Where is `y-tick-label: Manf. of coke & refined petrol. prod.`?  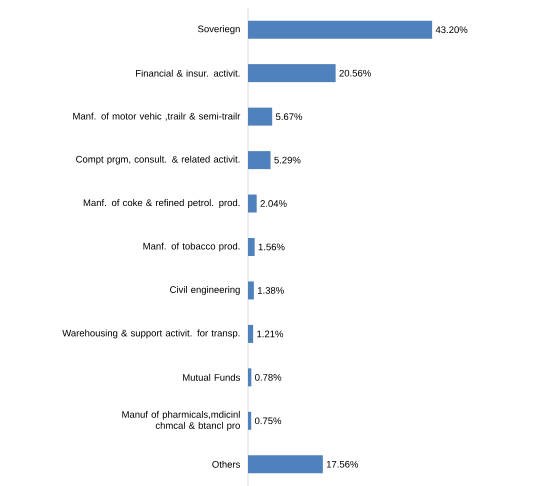
y-tick-label: Manf. of coke & refined petrol. prod. is located at coordinates (162, 203).